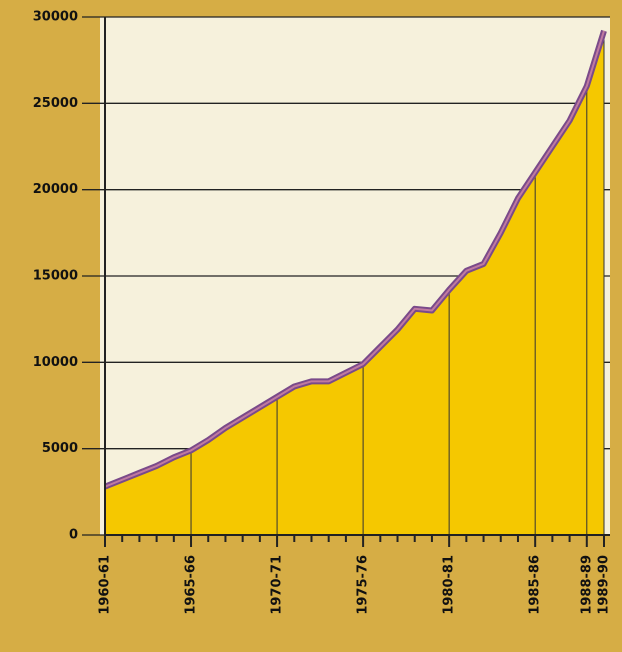 This screenshot has width=622, height=652. Describe the element at coordinates (449, 585) in the screenshot. I see `x-tick-label: 1980-81` at that location.